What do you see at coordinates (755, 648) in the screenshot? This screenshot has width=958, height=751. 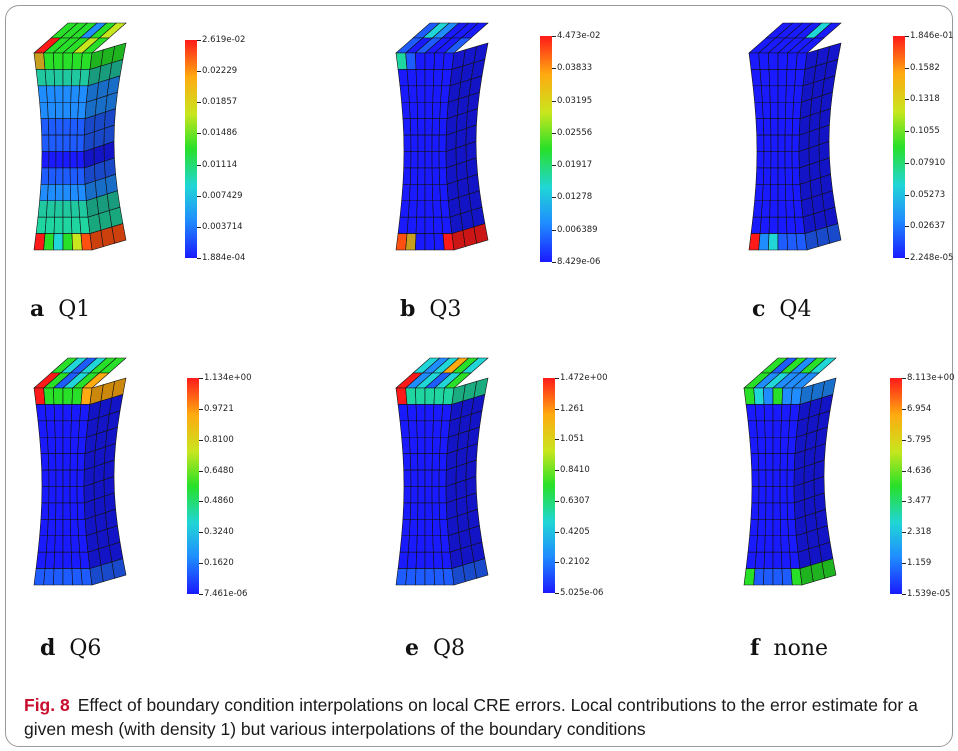 I see `panel-letter: f` at bounding box center [755, 648].